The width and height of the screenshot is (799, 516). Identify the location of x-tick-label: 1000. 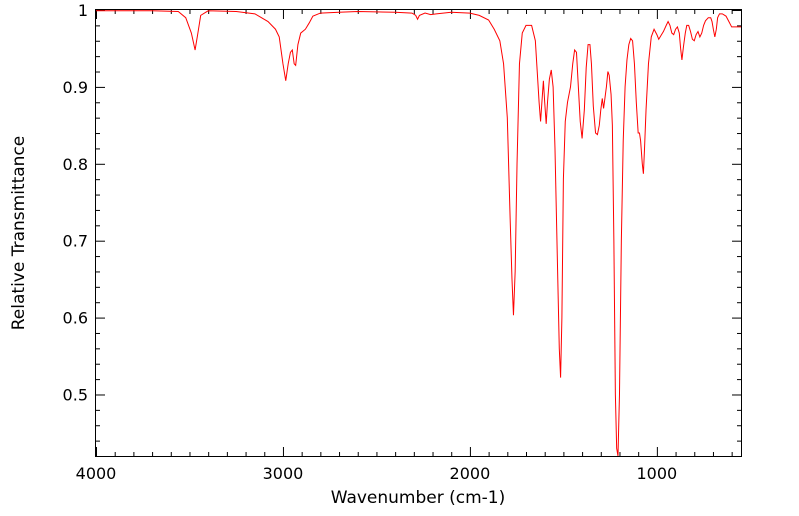
(657, 473).